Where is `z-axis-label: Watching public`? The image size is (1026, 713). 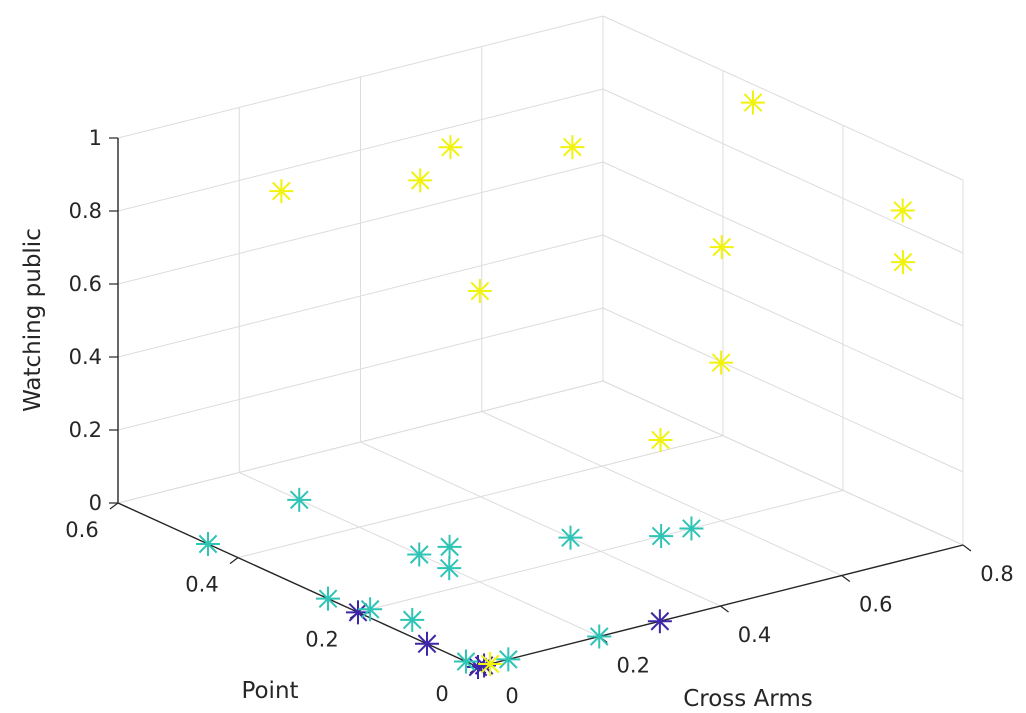 z-axis-label: Watching public is located at coordinates (33, 320).